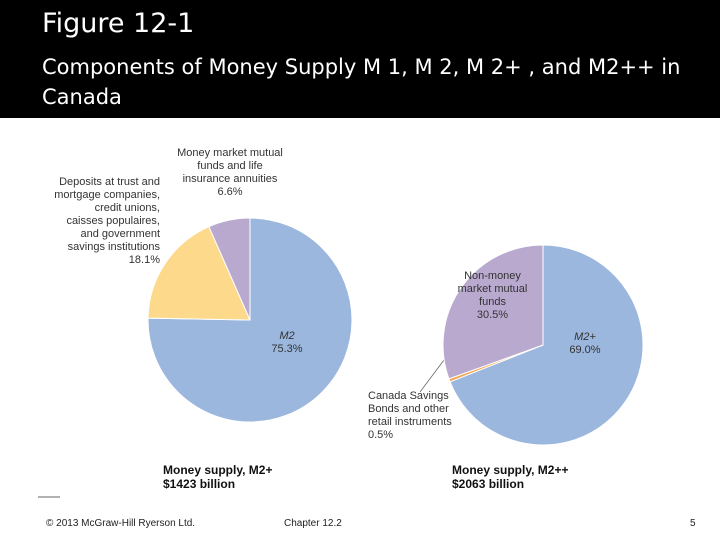 Image resolution: width=720 pixels, height=540 pixels. Describe the element at coordinates (287, 336) in the screenshot. I see `slice-name: M2` at that location.